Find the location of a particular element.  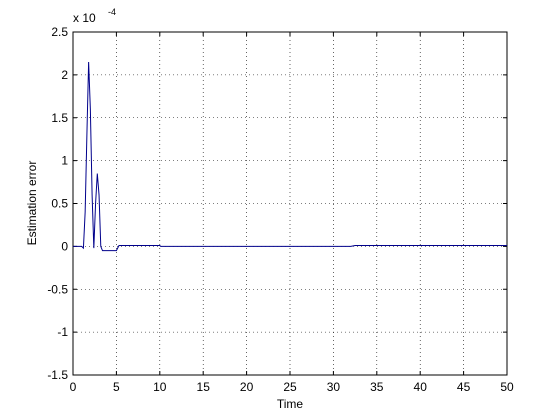

y-tick-label: -1 is located at coordinates (62, 332).